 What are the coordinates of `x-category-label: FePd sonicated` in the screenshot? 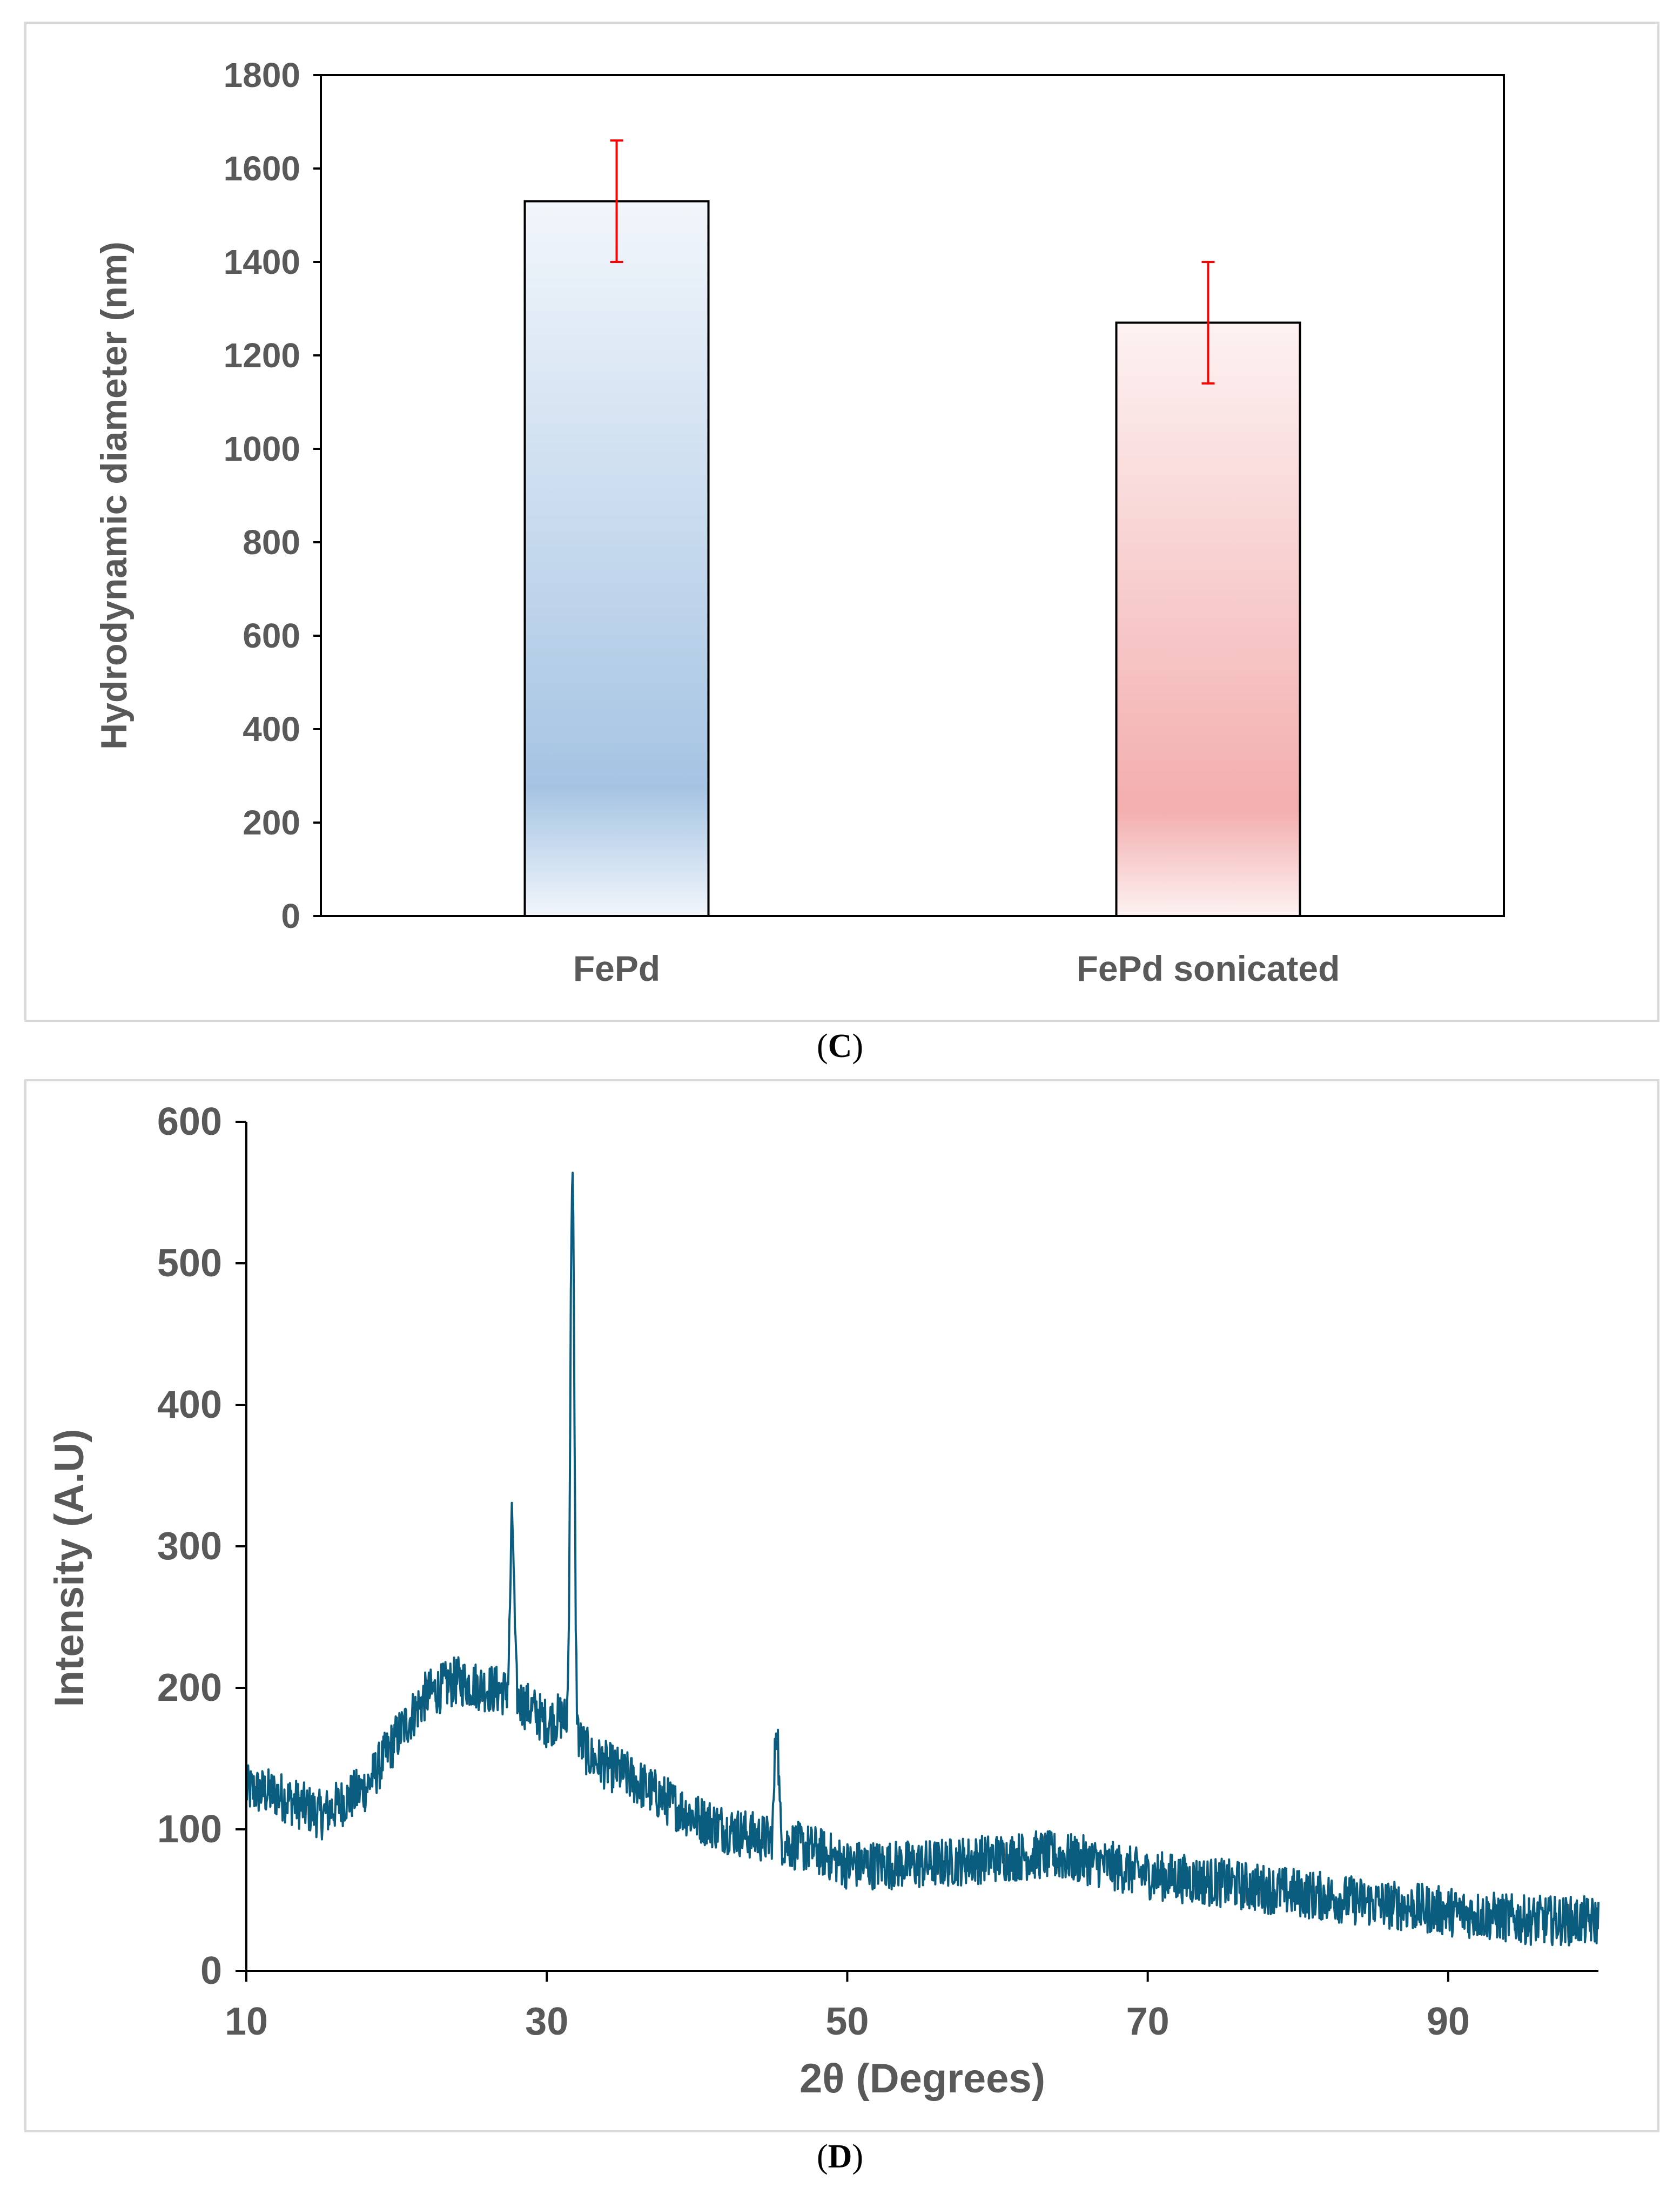 It's located at (1208, 968).